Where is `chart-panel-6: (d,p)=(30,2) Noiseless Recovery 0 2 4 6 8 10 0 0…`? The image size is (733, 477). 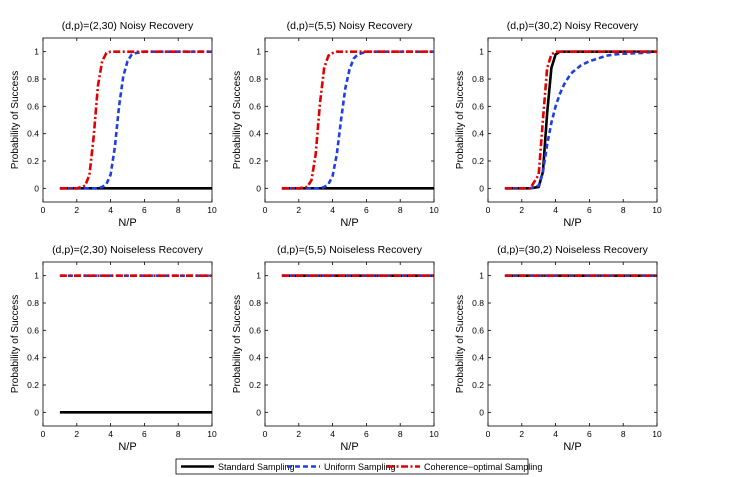
chart-panel-6: (d,p)=(30,2) Noiseless Recovery 0 2 4 6 8 10 0 0… is located at coordinates (558, 348).